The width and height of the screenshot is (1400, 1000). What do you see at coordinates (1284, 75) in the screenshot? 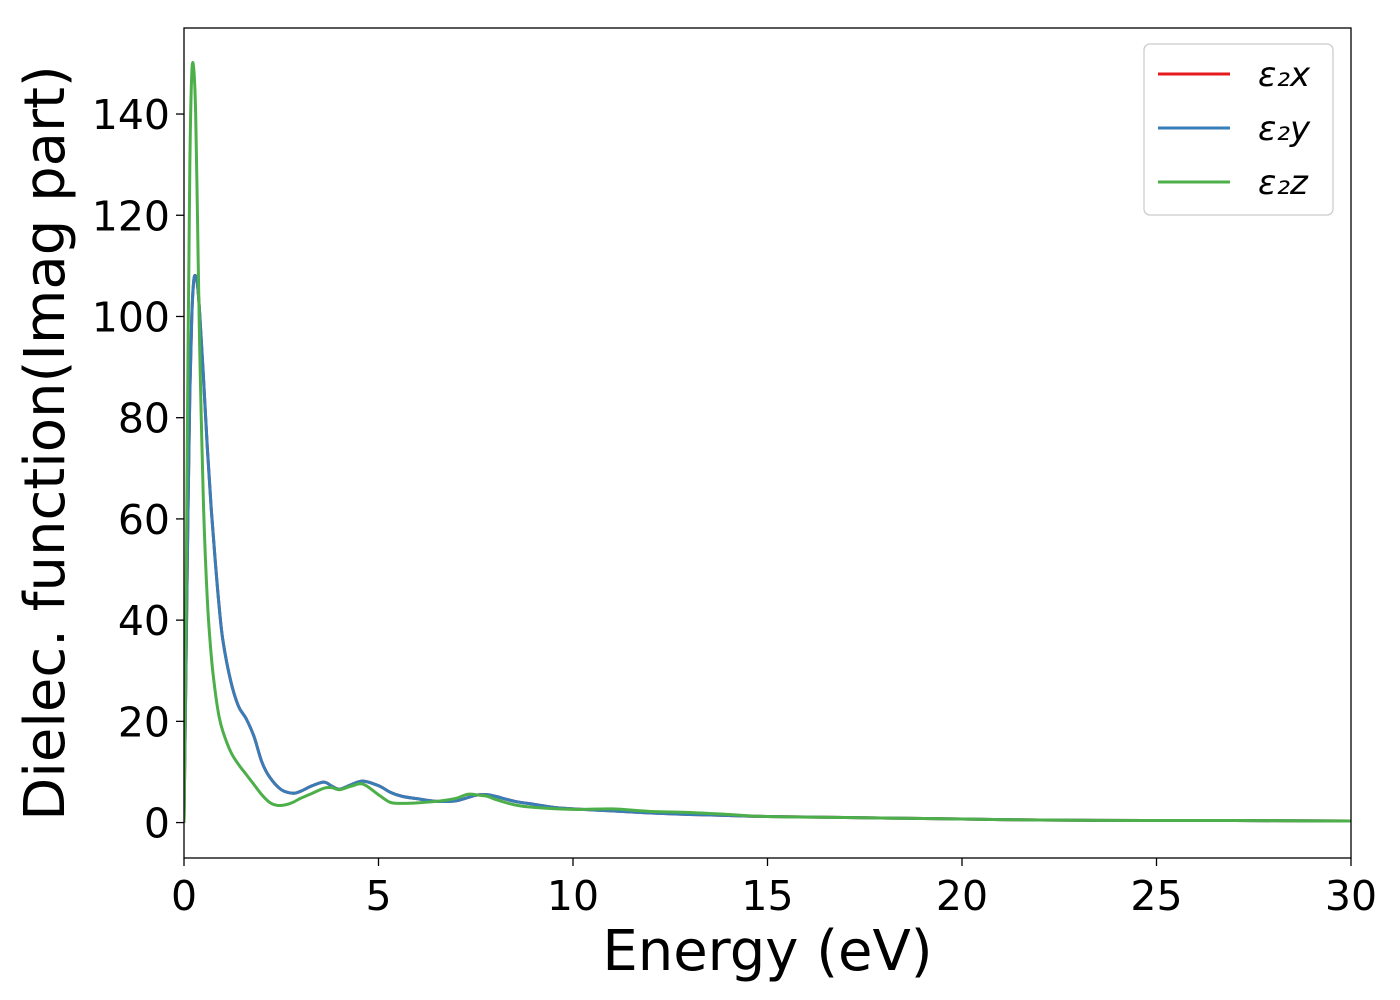
I see `legend-label: ε₂x` at bounding box center [1284, 75].